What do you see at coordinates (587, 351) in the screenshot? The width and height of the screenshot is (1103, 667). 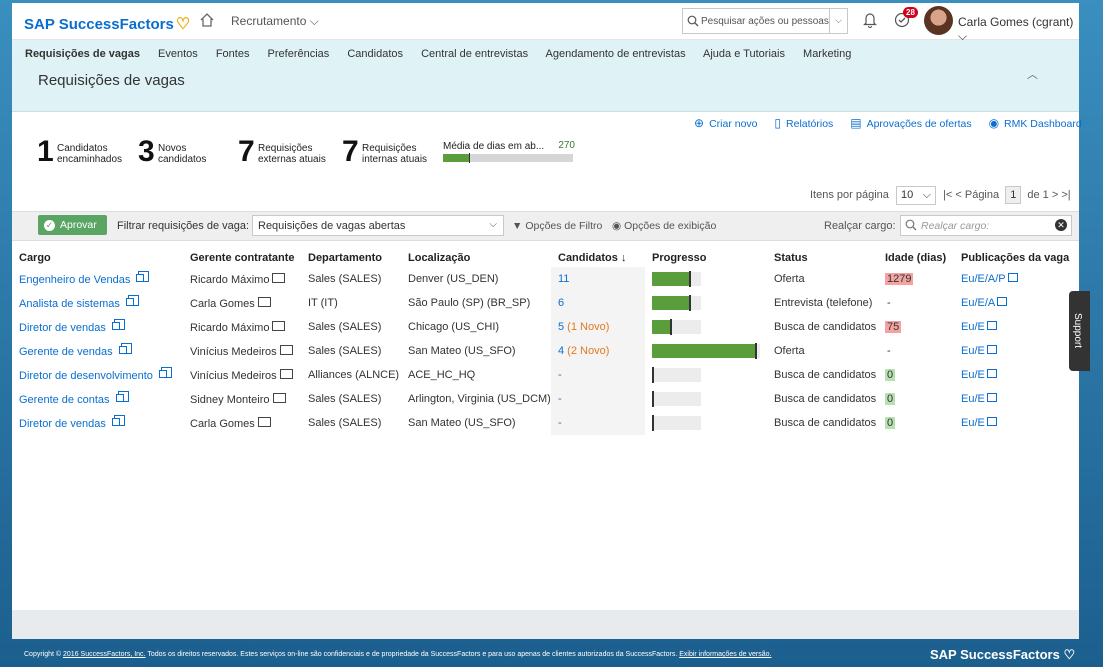 I see `candidates-new: (2 Novo)` at bounding box center [587, 351].